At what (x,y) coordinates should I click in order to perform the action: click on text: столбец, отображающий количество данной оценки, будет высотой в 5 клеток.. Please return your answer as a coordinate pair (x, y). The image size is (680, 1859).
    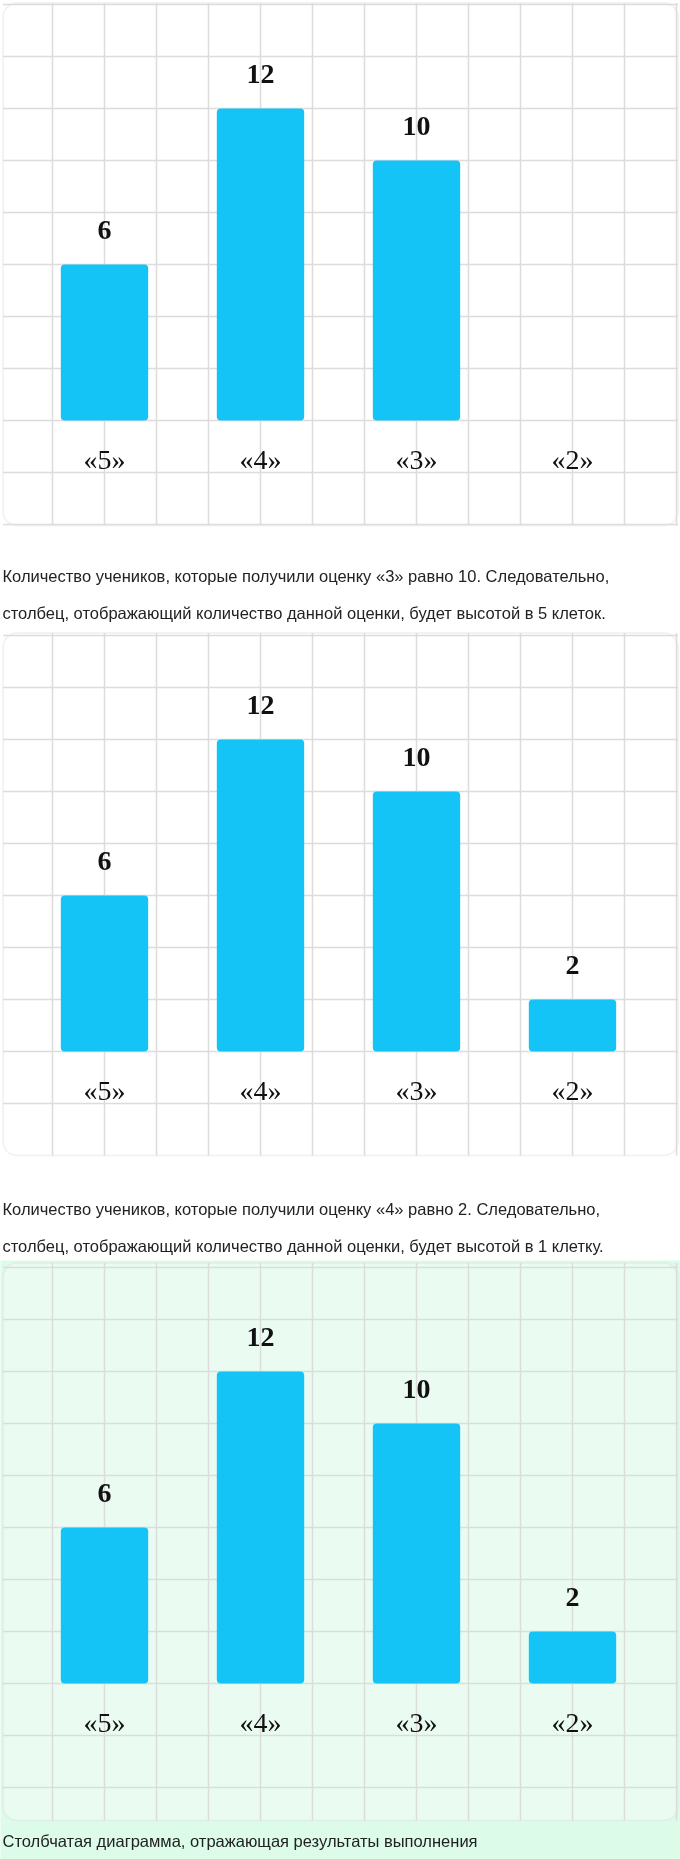
    Looking at the image, I should click on (304, 612).